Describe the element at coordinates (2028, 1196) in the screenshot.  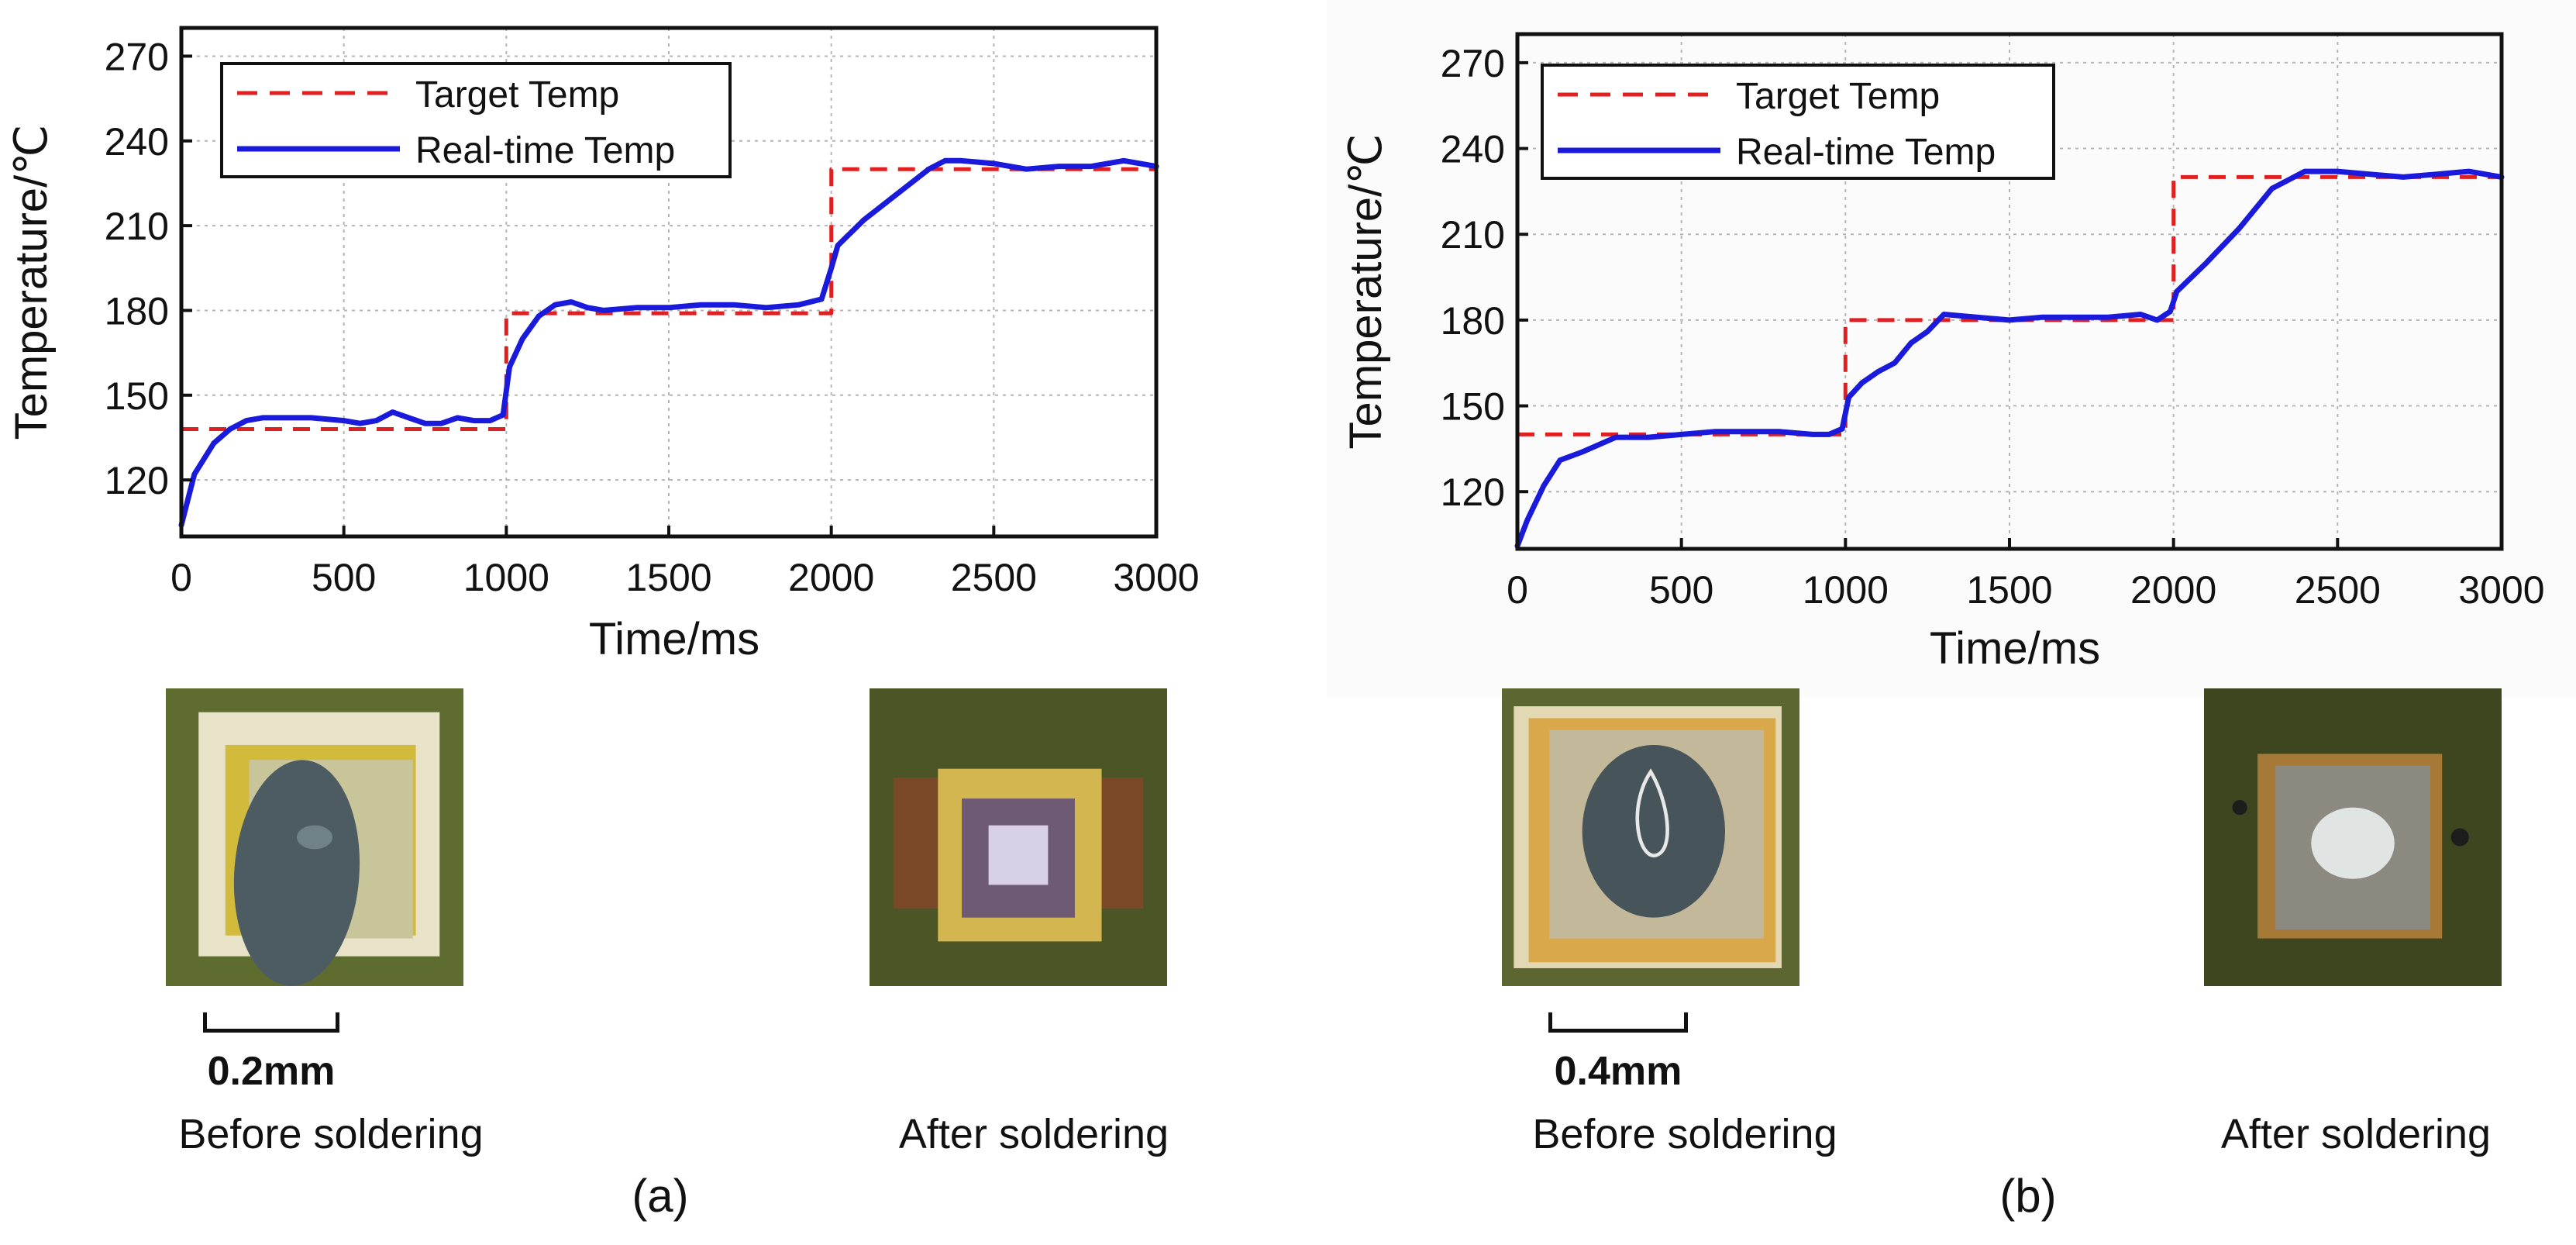
I see `panel-label-b: (b)` at that location.